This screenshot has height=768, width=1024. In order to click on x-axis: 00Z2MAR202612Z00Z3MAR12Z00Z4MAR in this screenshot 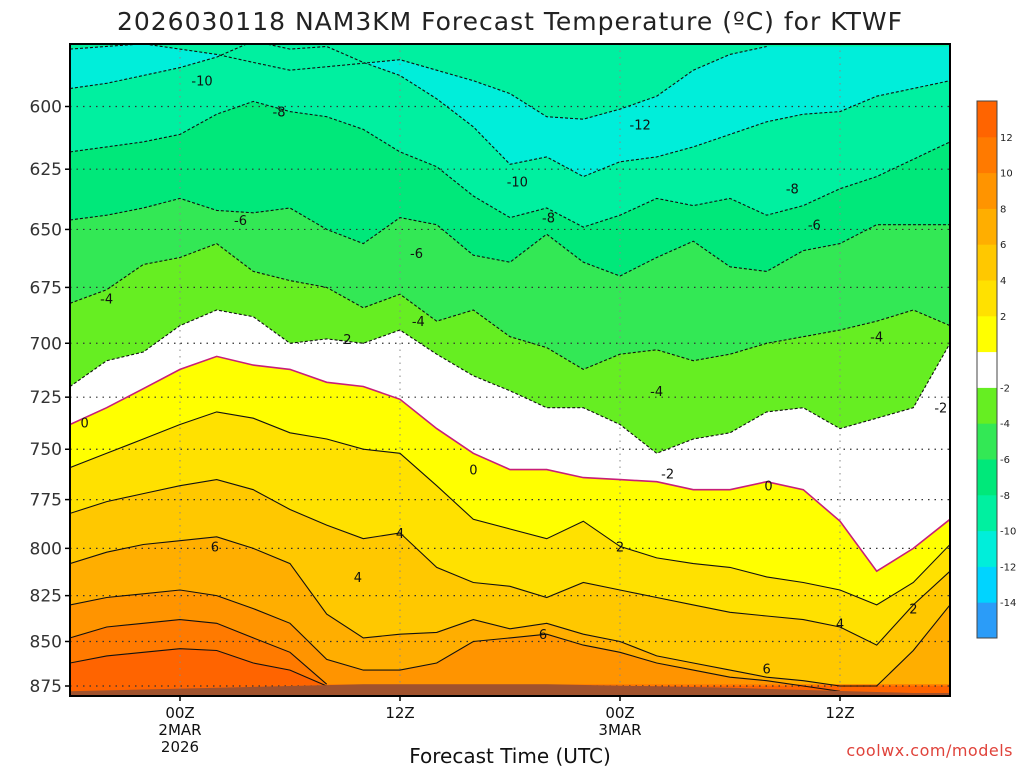, I will do `click(506, 726)`.